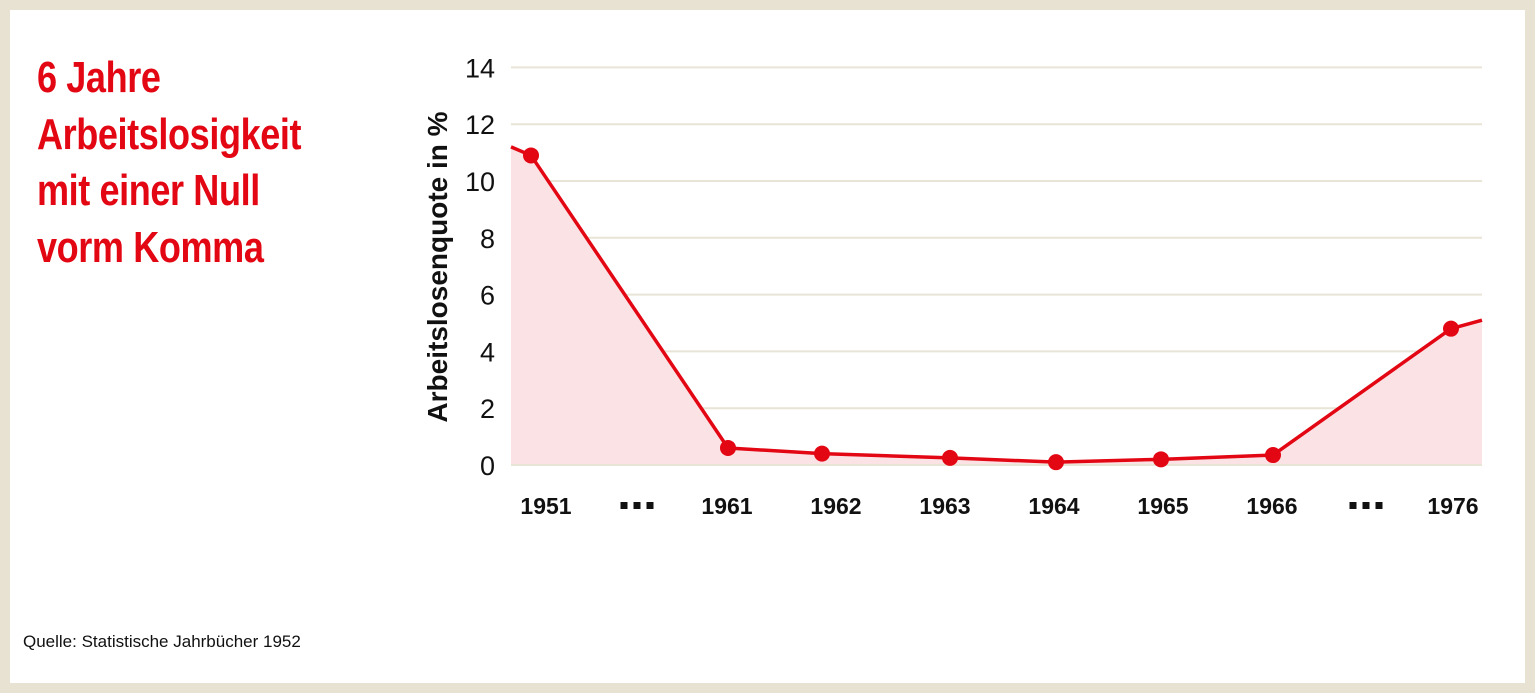 The width and height of the screenshot is (1535, 693). I want to click on x-tick-label-1965: 1965, so click(1162, 506).